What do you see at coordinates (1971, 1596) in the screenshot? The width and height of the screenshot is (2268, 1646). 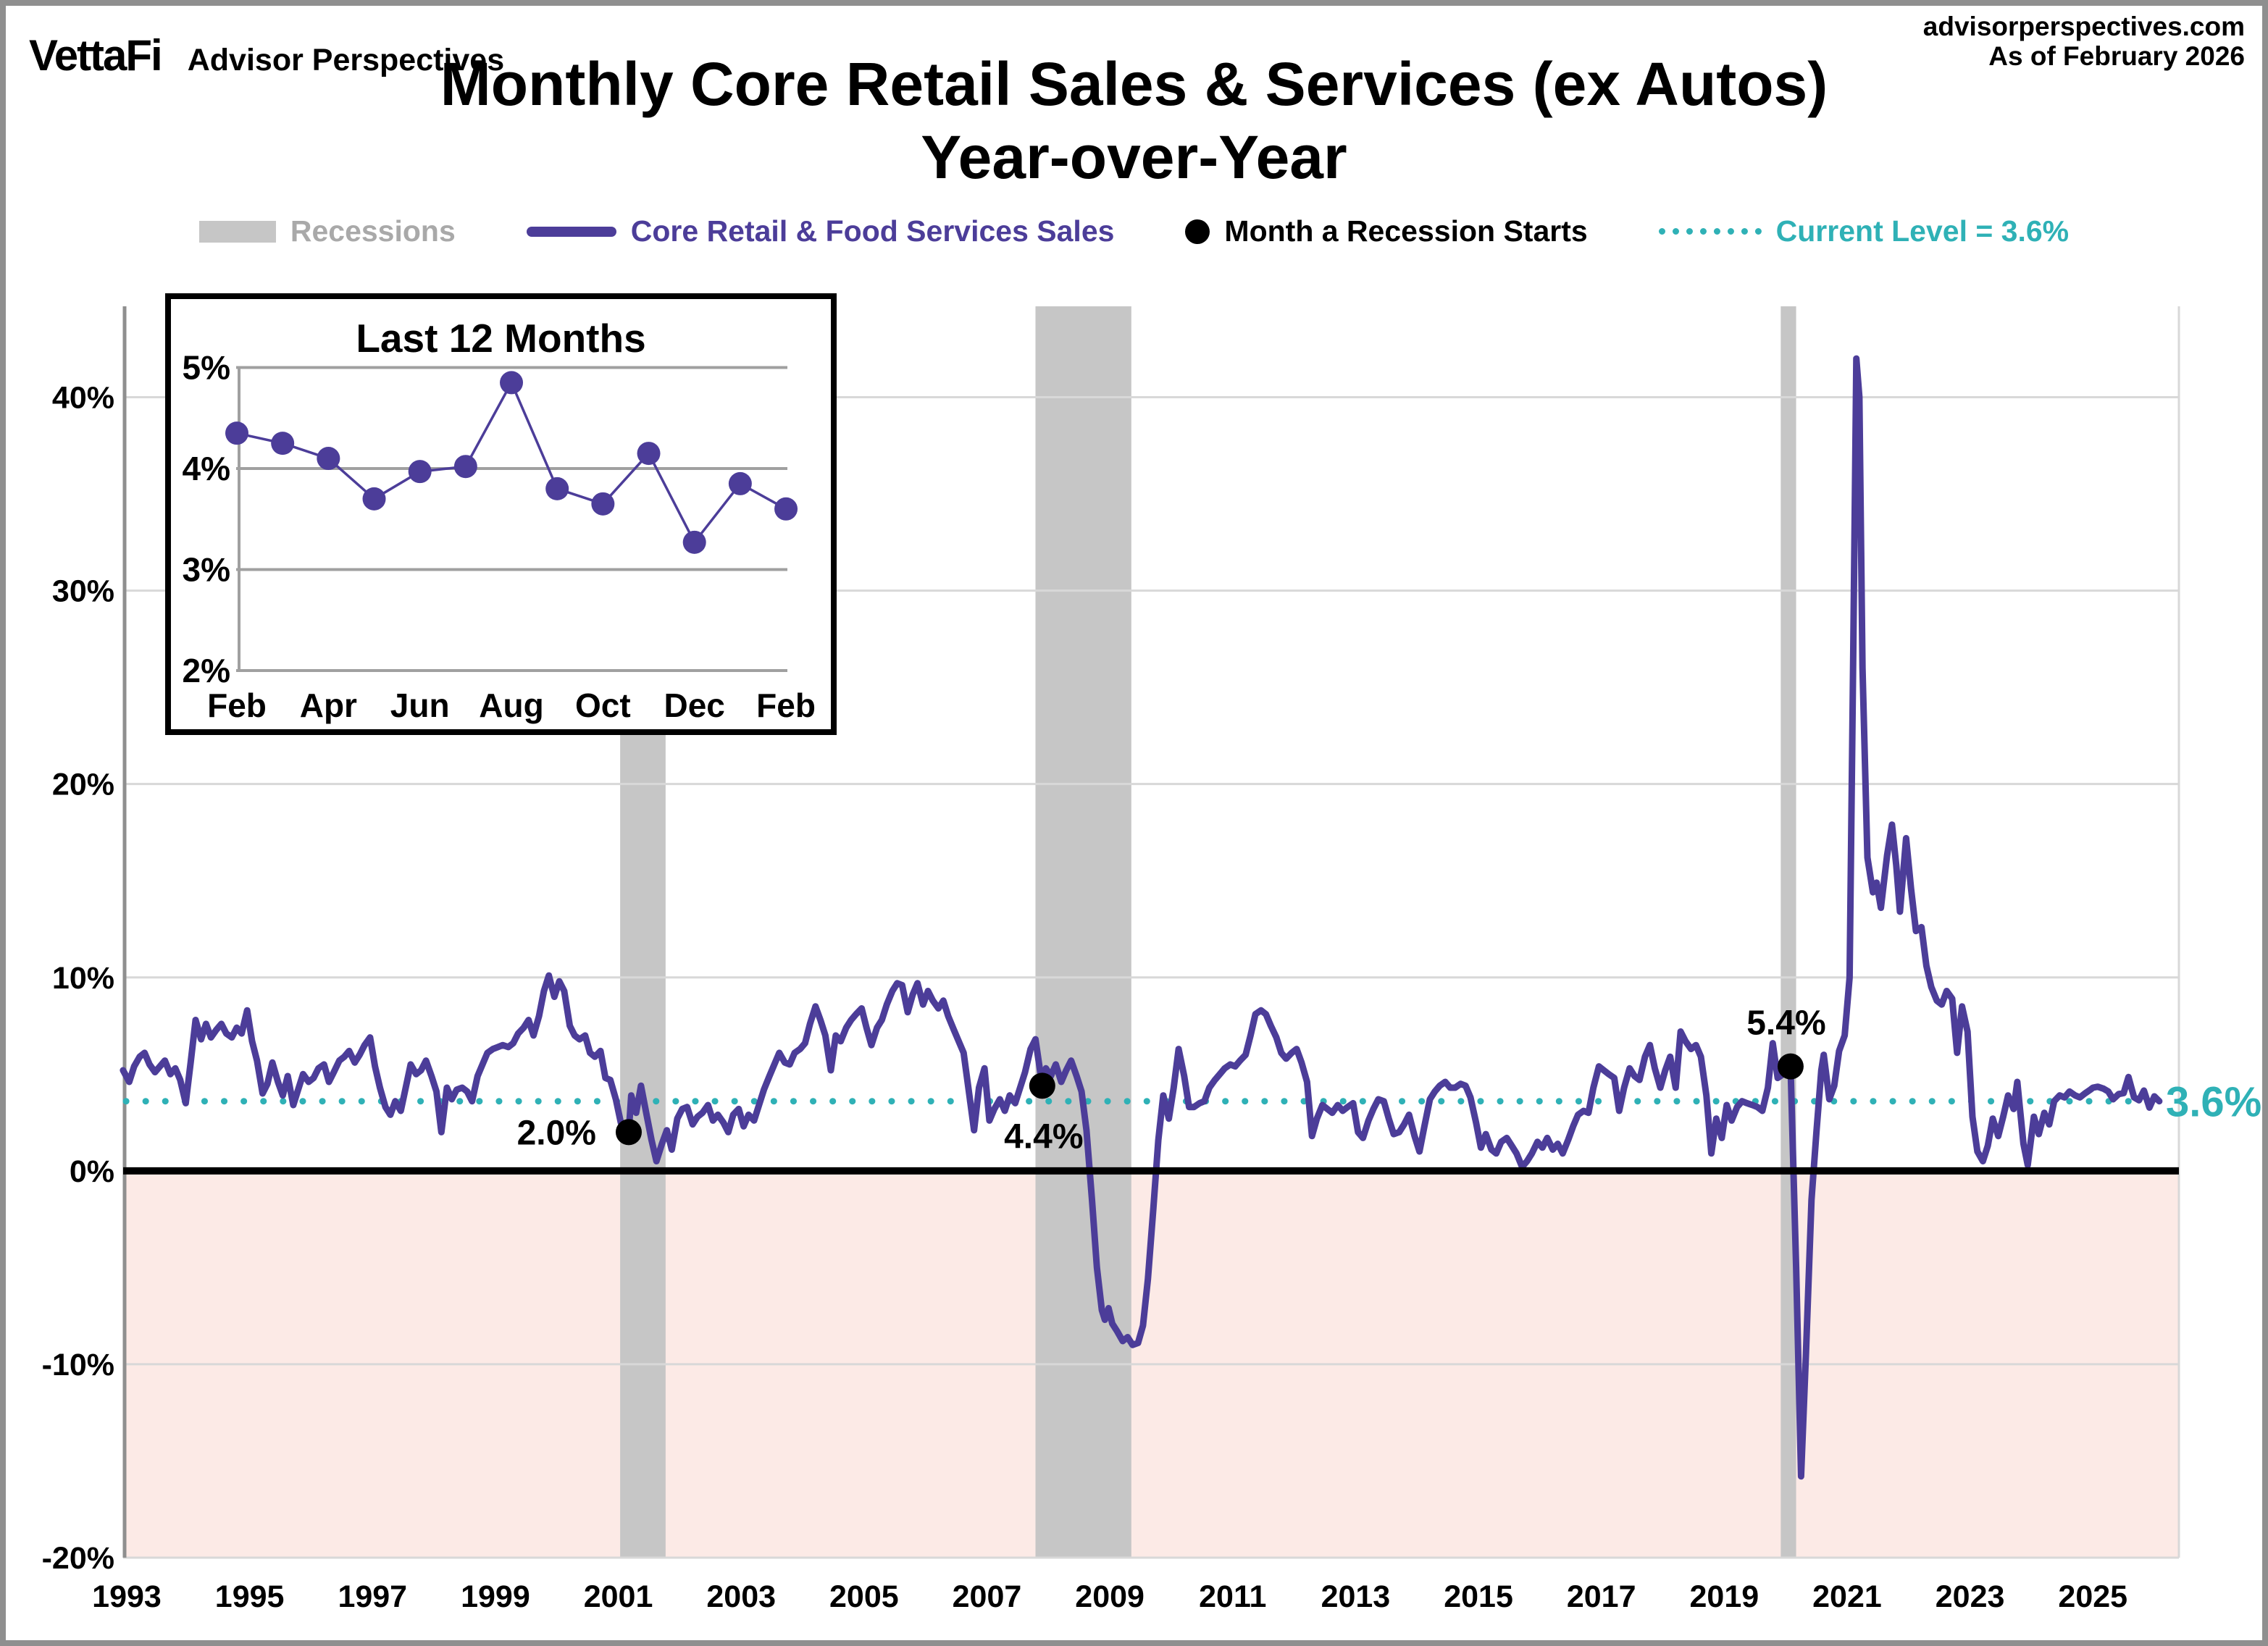 I see `x-tick-label: 2023` at bounding box center [1971, 1596].